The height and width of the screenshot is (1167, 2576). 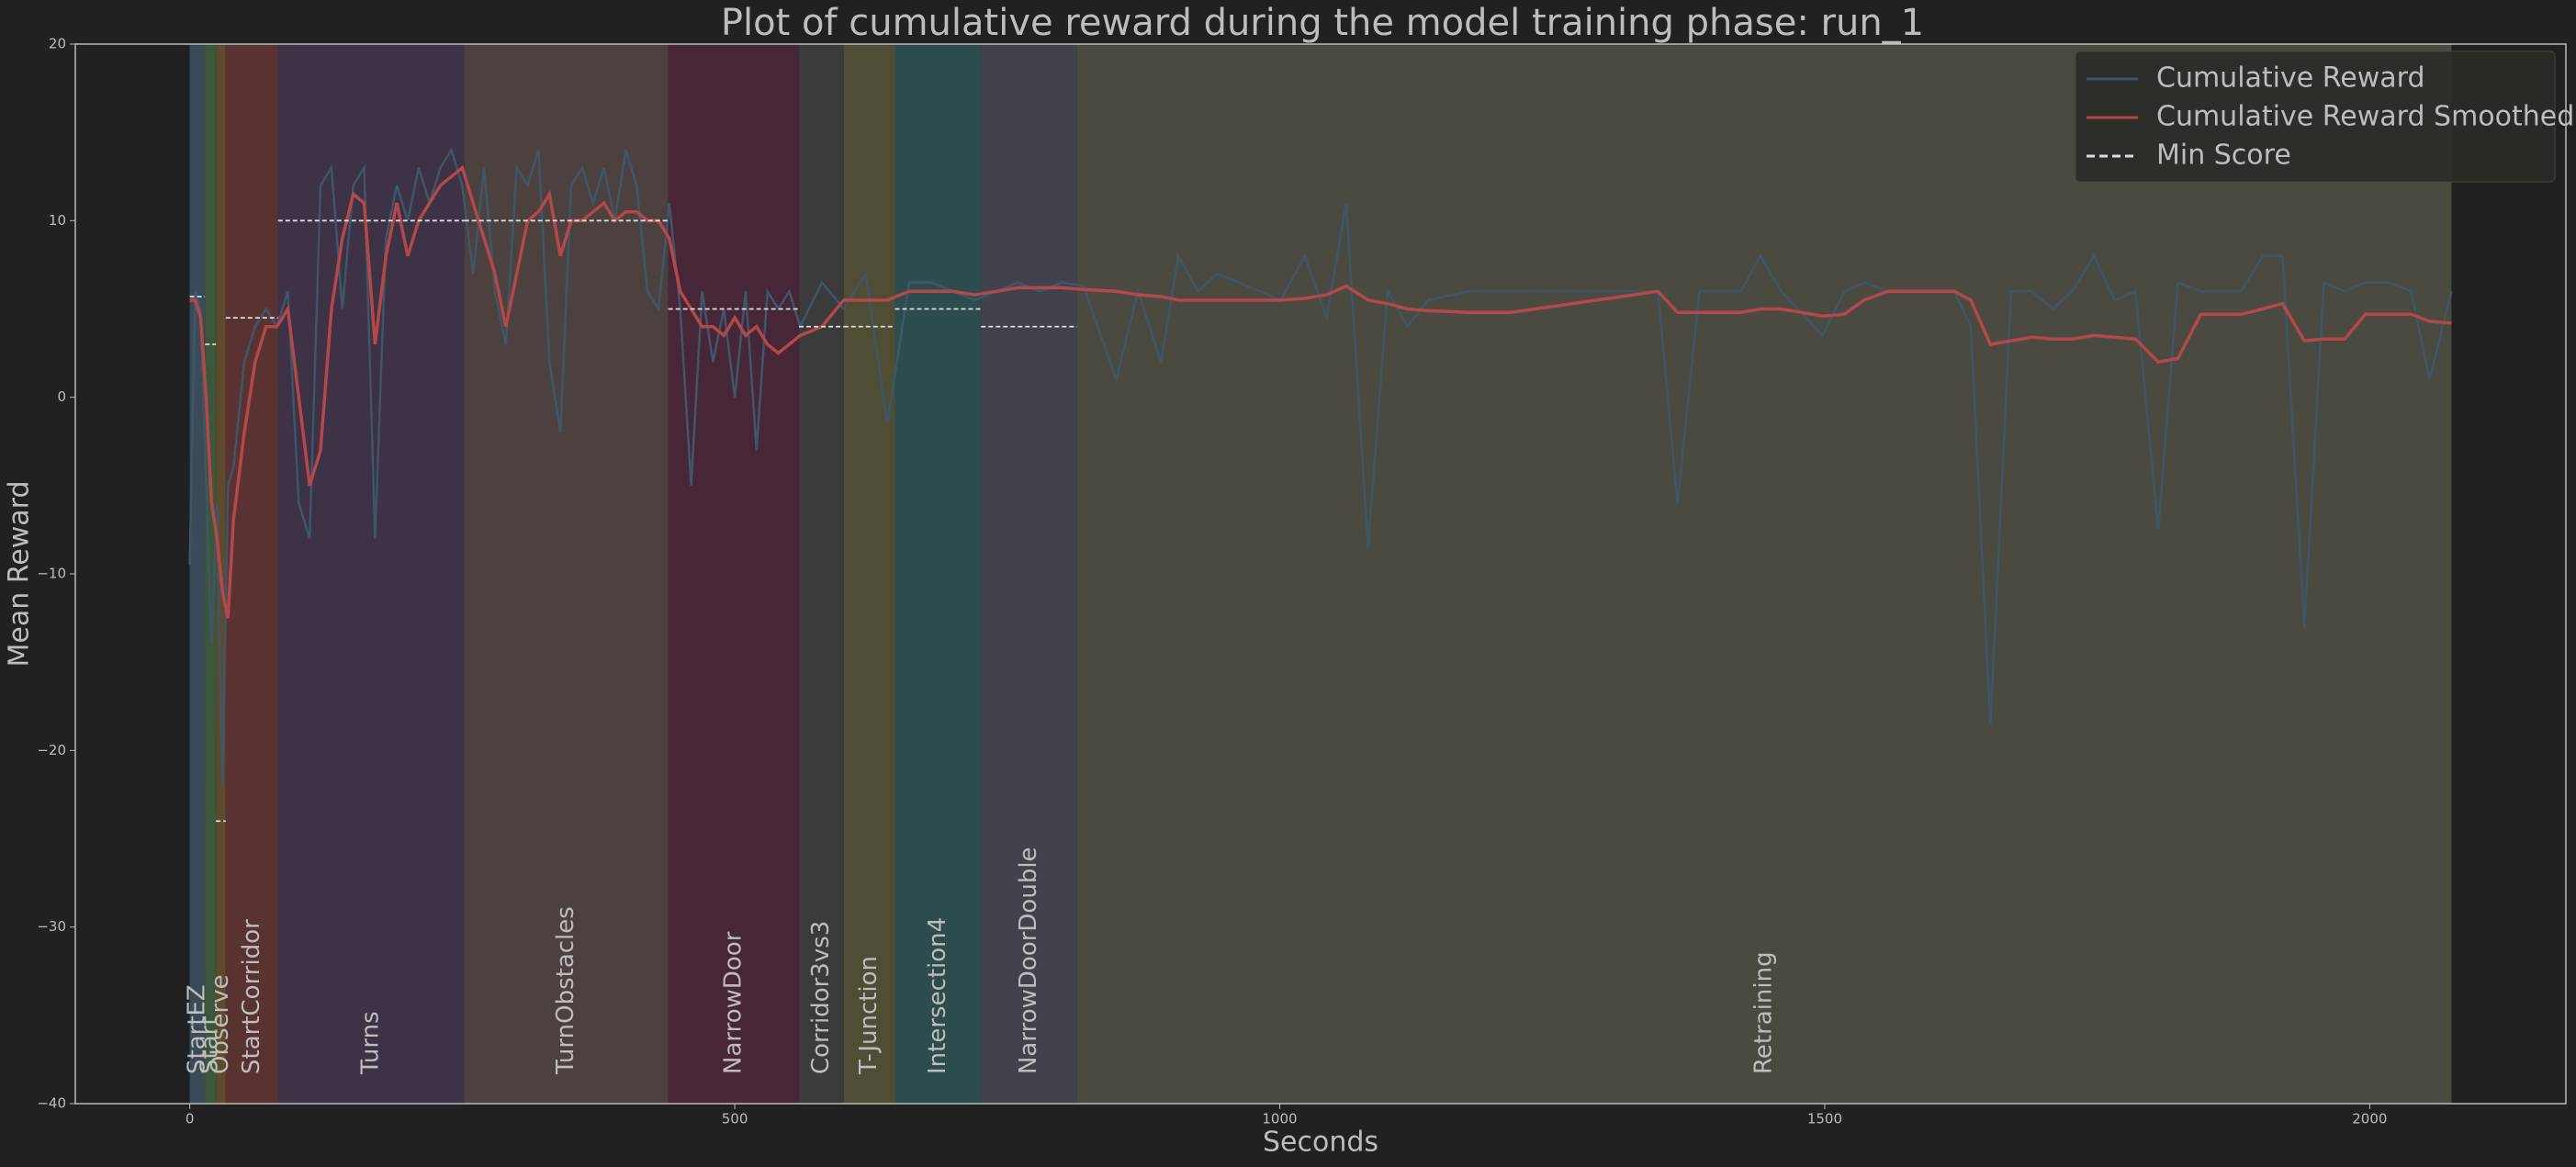 I want to click on y-tick-label: 10, so click(x=57, y=221).